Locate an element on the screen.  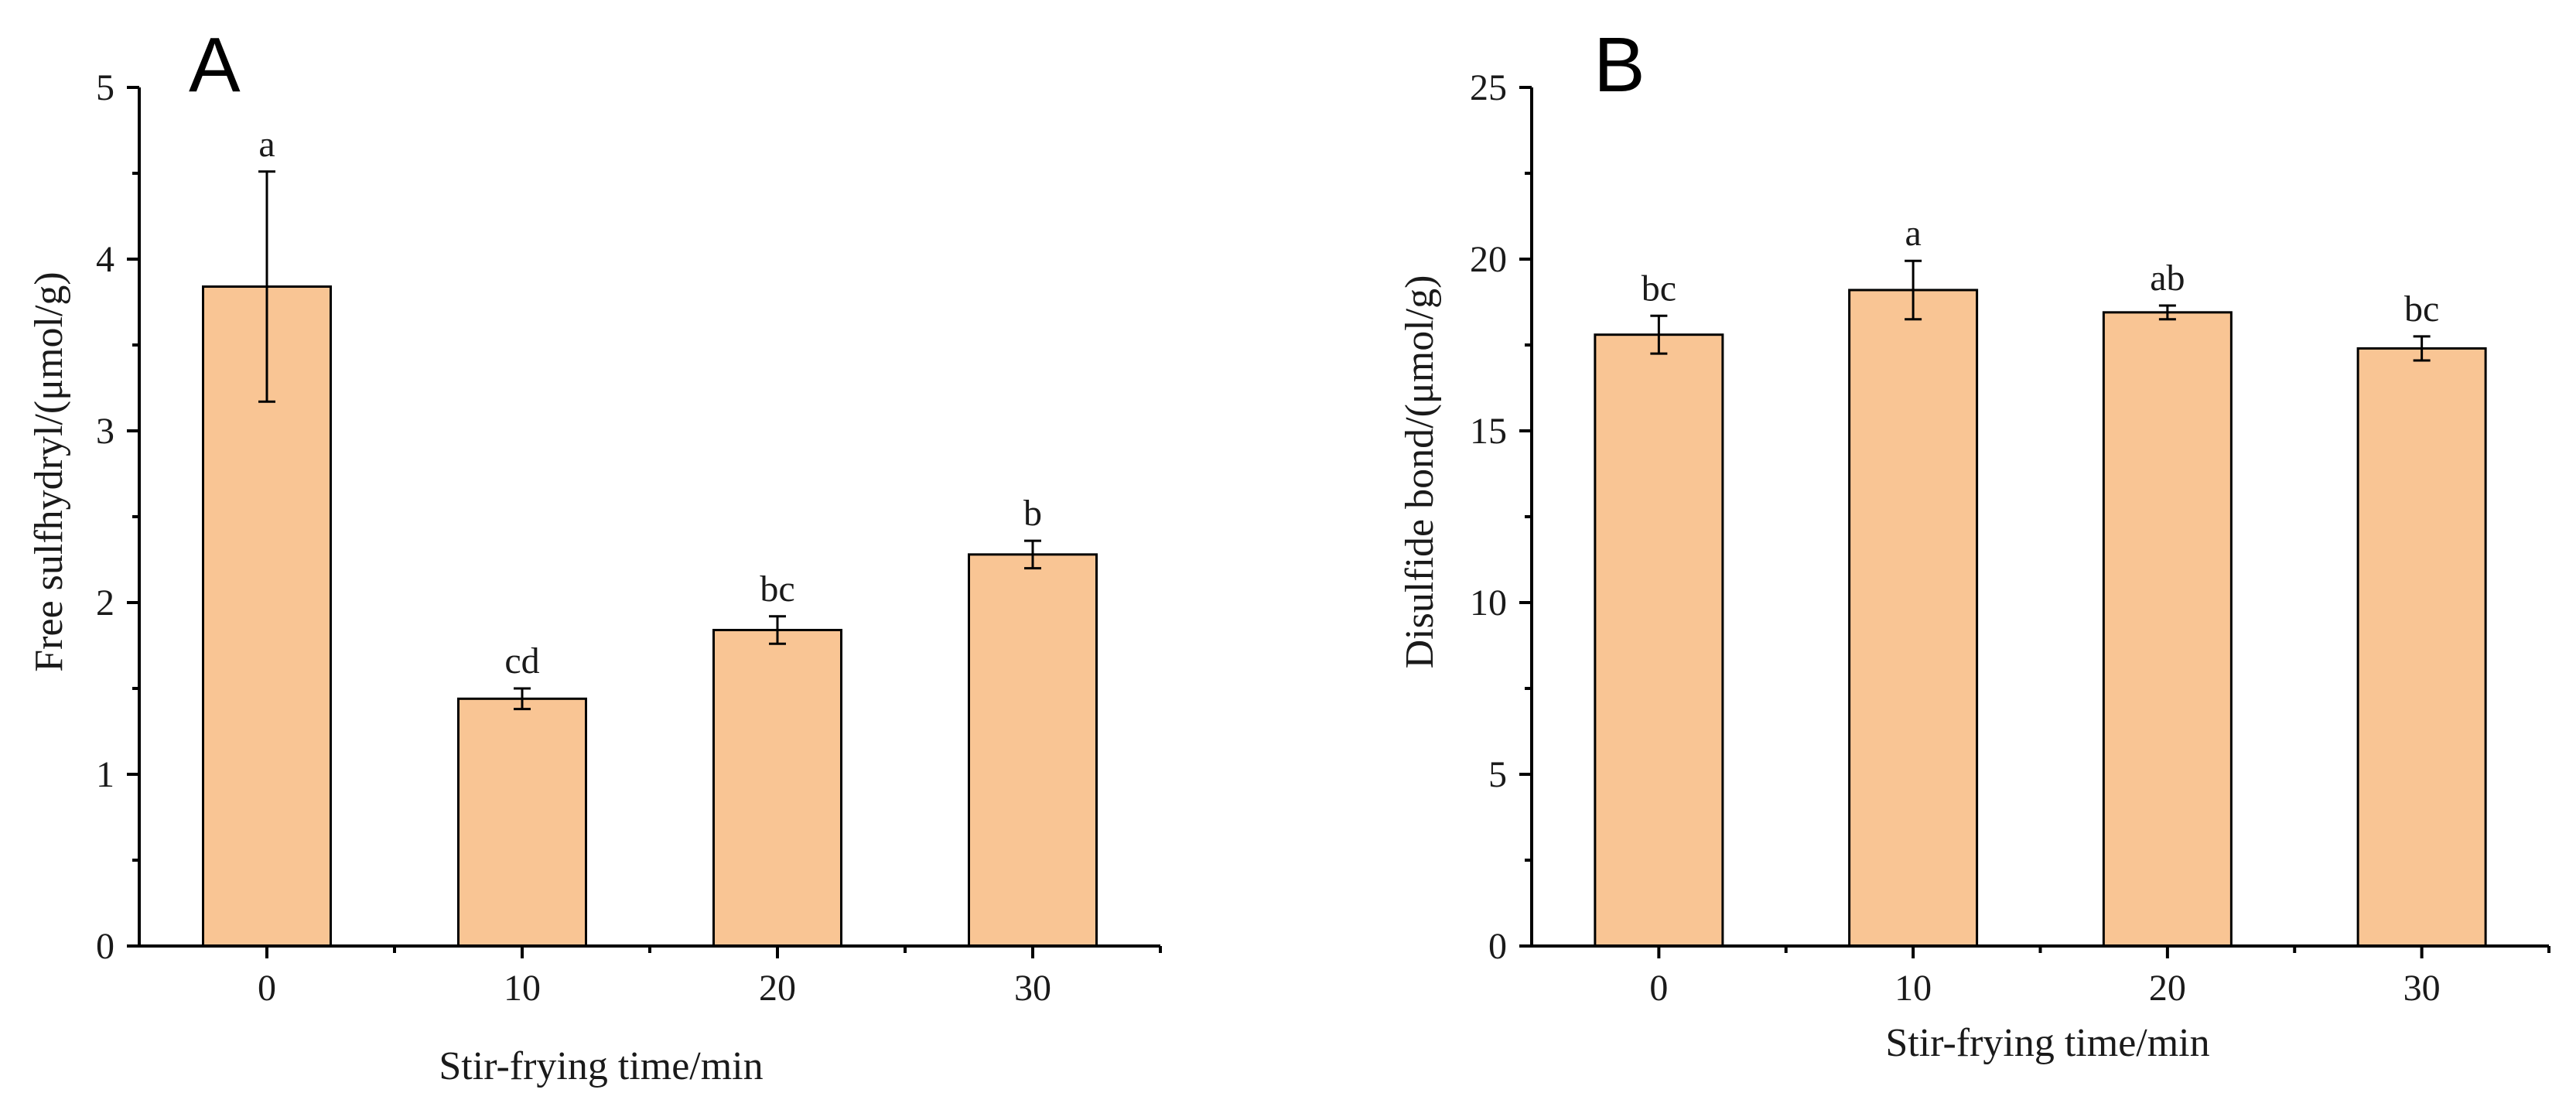
y-tick-label: 2 is located at coordinates (105, 602).